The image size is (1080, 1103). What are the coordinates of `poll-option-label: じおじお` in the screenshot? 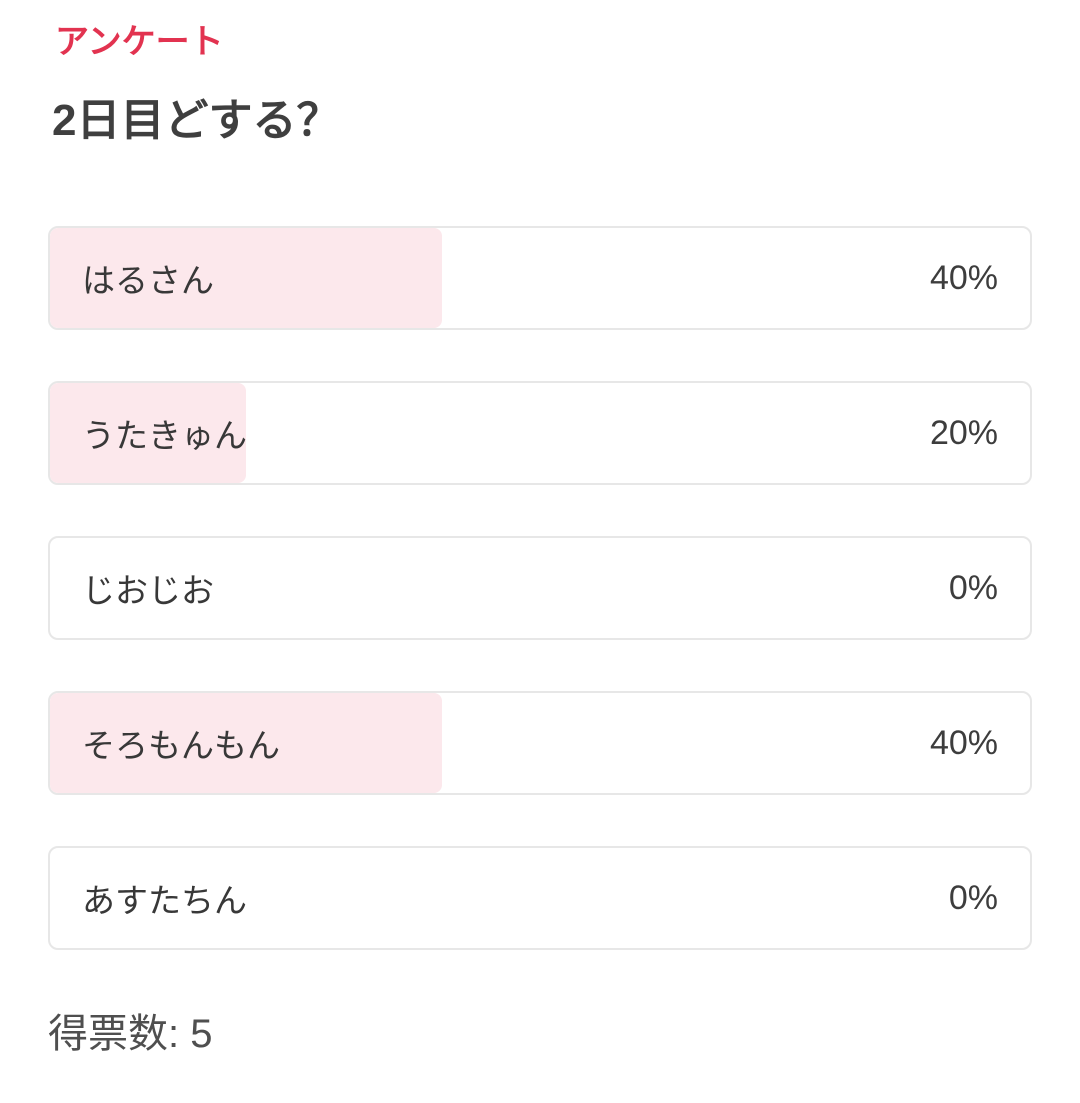 It's located at (148, 591).